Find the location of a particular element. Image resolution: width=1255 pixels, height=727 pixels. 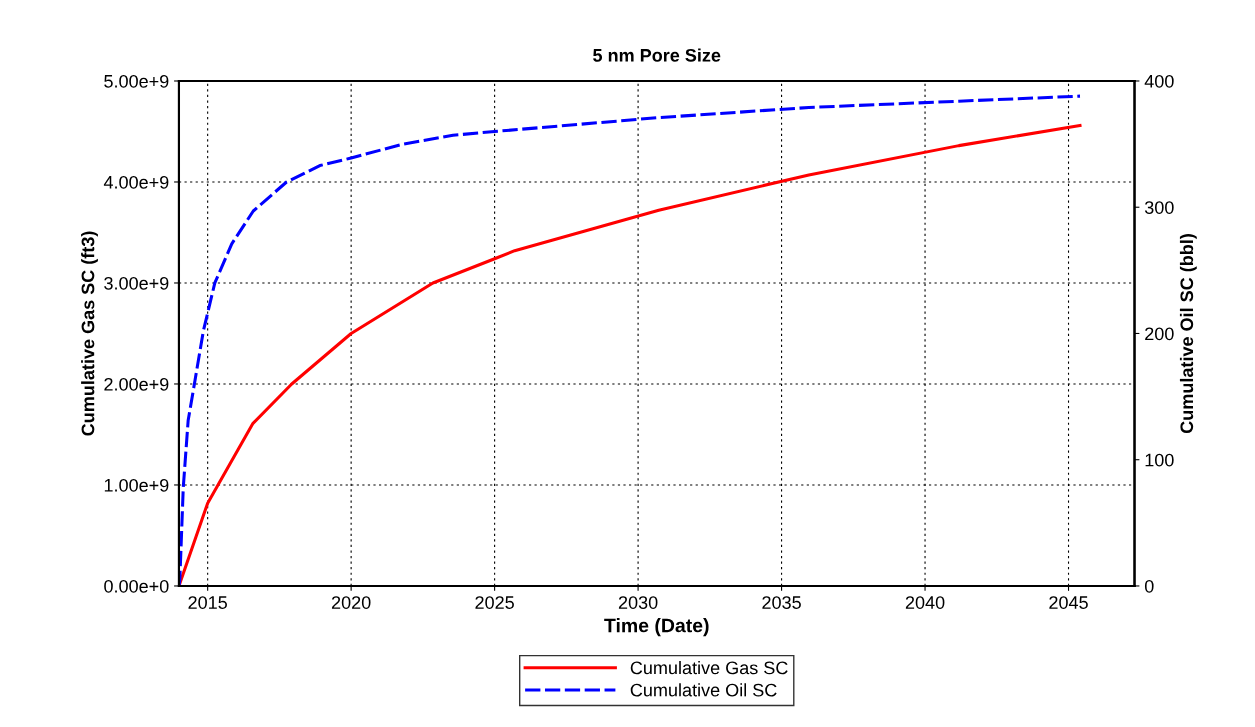

y-tick-label: 3.00e+9 is located at coordinates (136, 283).